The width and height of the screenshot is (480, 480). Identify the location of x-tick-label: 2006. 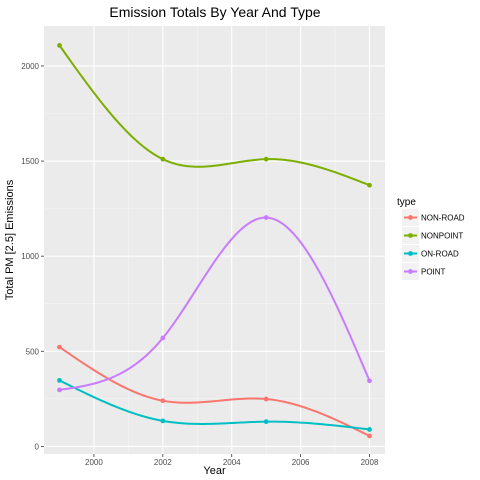
(301, 462).